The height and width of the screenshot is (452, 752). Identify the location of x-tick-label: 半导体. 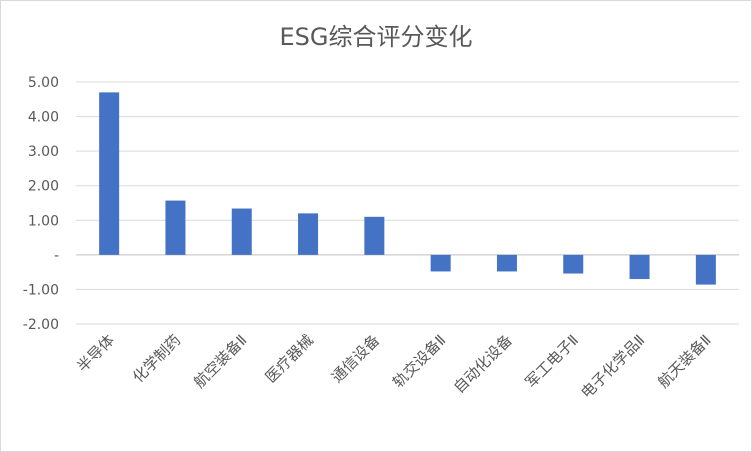
(95, 353).